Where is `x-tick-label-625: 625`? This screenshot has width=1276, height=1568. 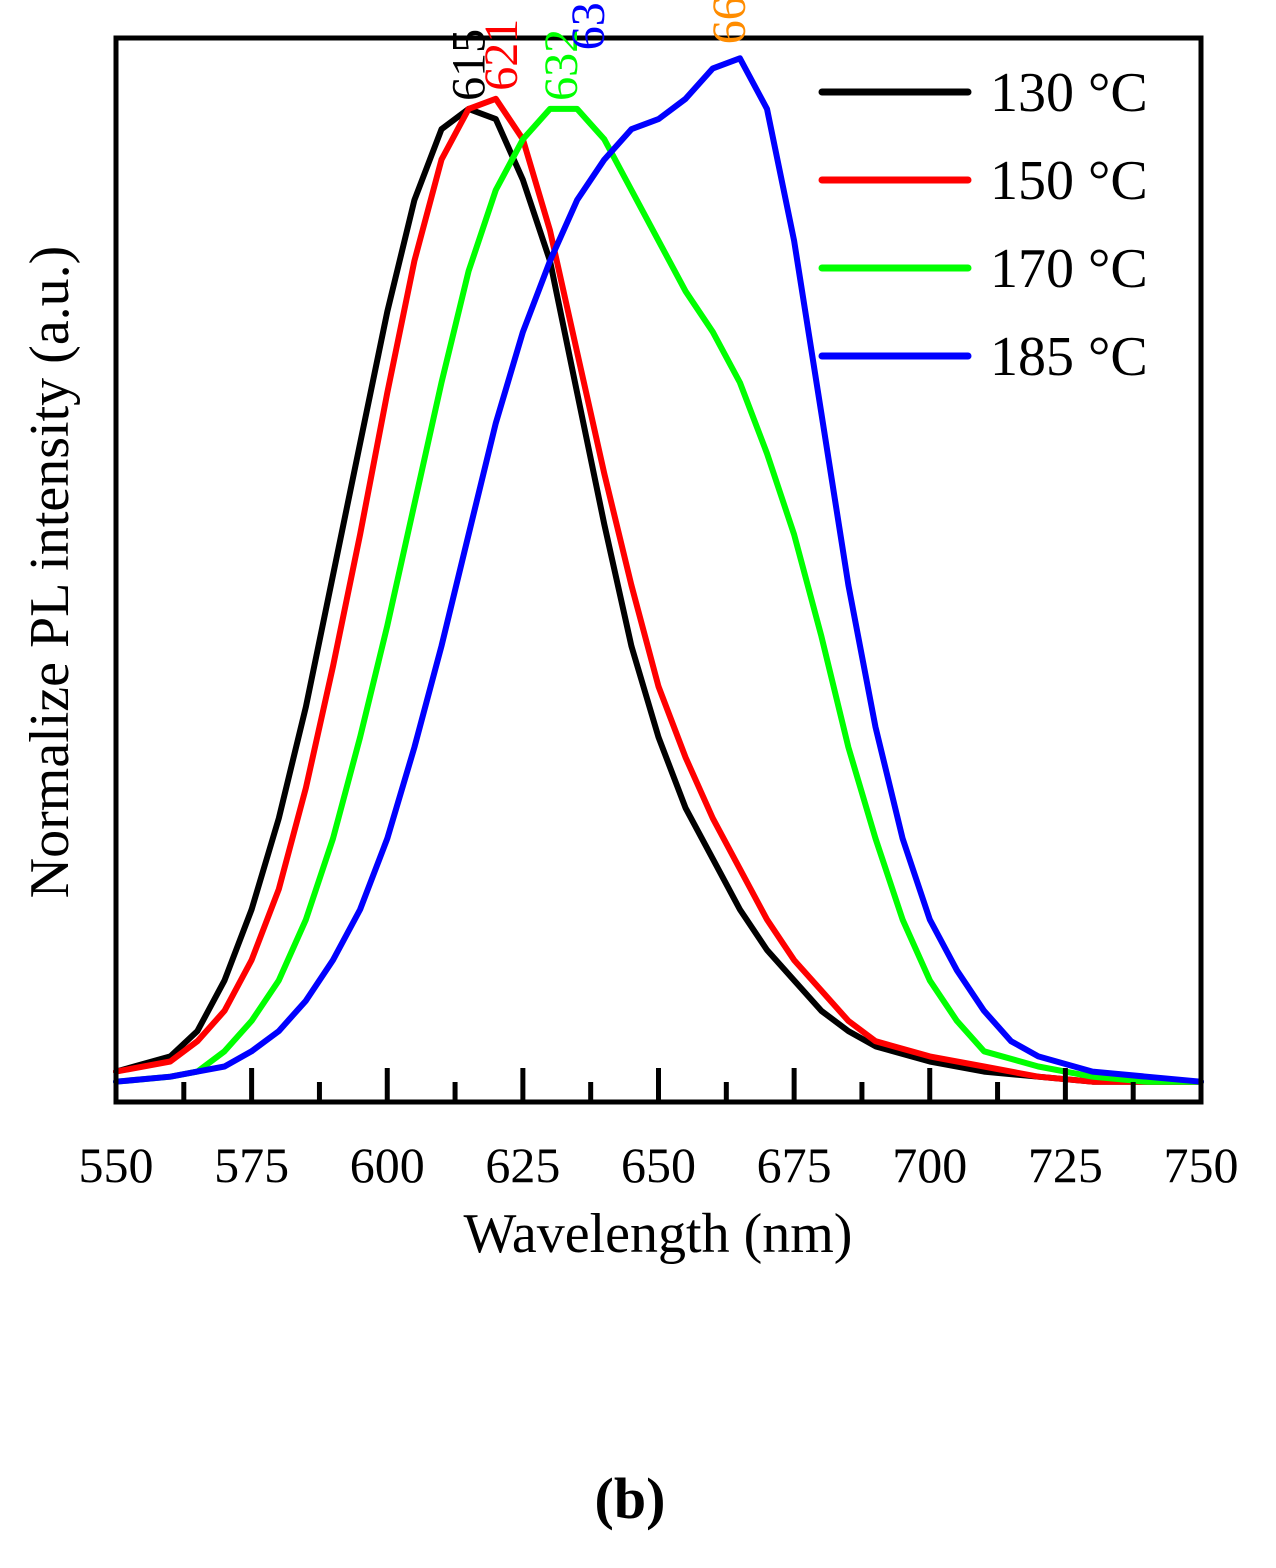
x-tick-label-625: 625 is located at coordinates (522, 1165).